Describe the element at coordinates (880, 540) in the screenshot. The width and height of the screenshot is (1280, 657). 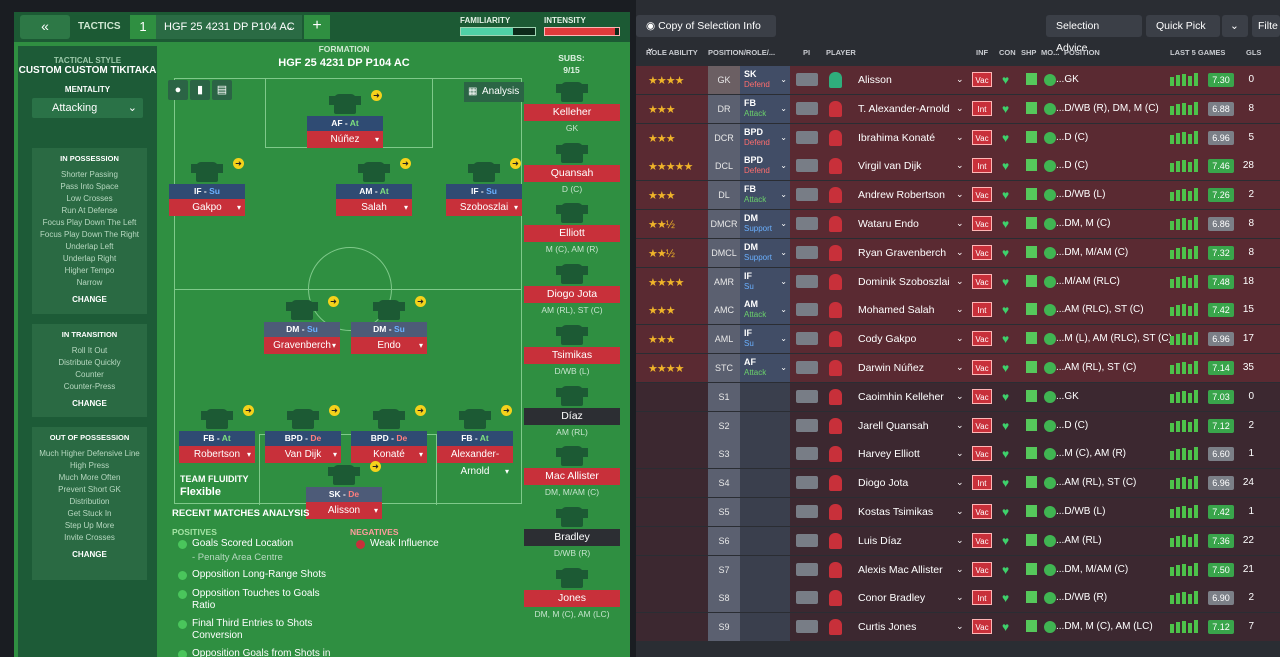
I see `player-name: Luis Díaz` at that location.